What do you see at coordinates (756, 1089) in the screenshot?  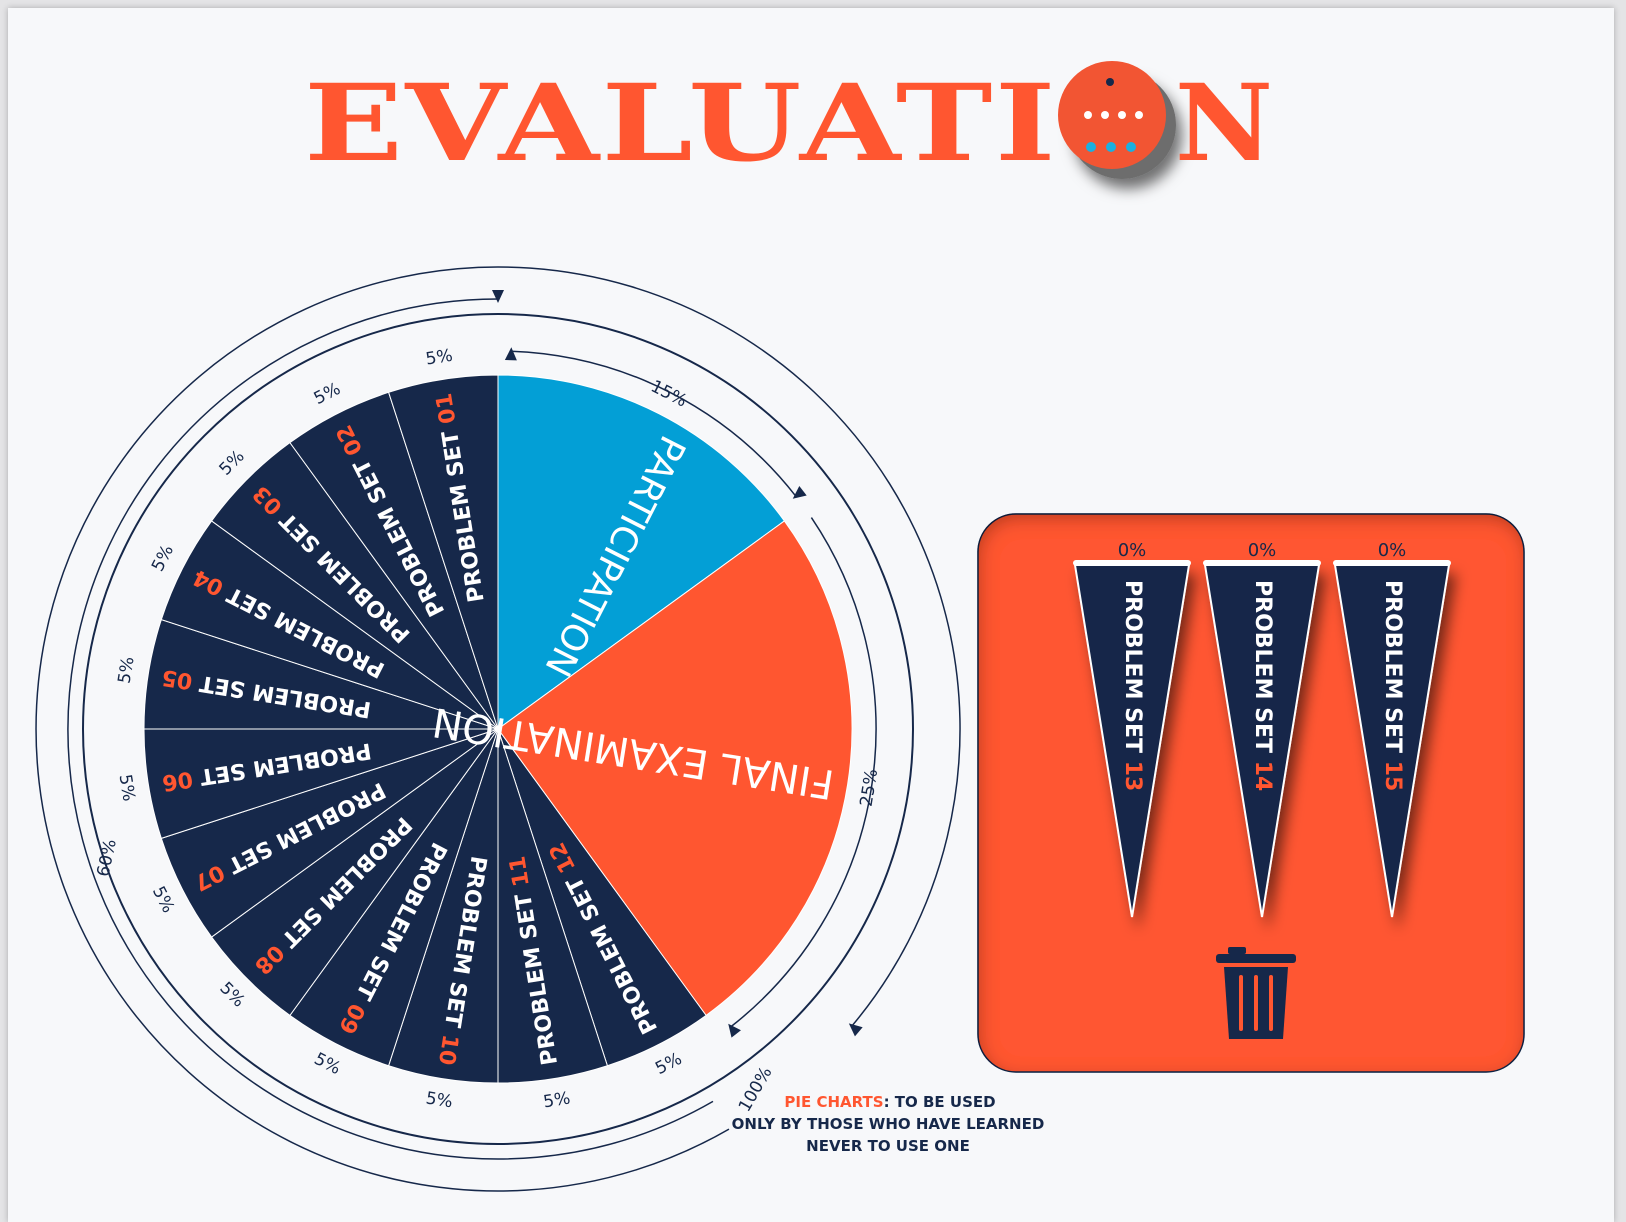 I see `group-label-total: 100%` at bounding box center [756, 1089].